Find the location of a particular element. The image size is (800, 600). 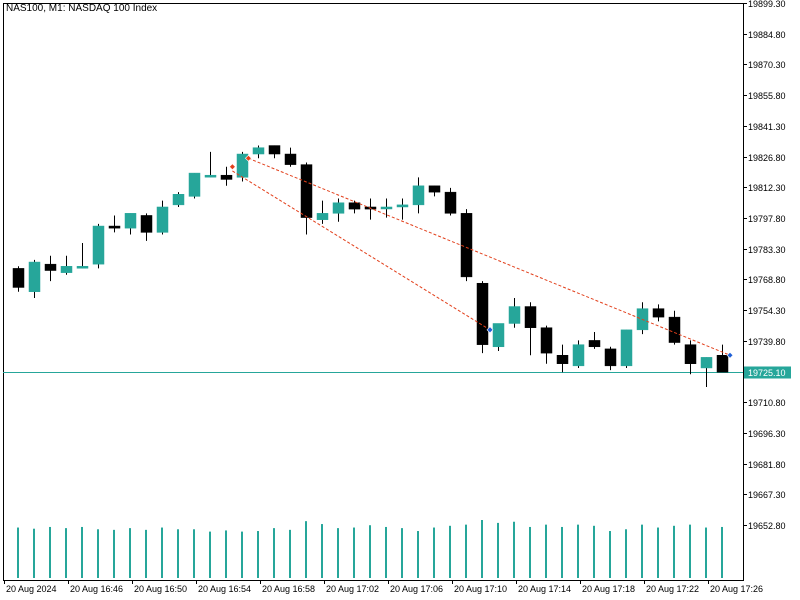

x-tick-label: 20 Aug 2024 is located at coordinates (31, 589).